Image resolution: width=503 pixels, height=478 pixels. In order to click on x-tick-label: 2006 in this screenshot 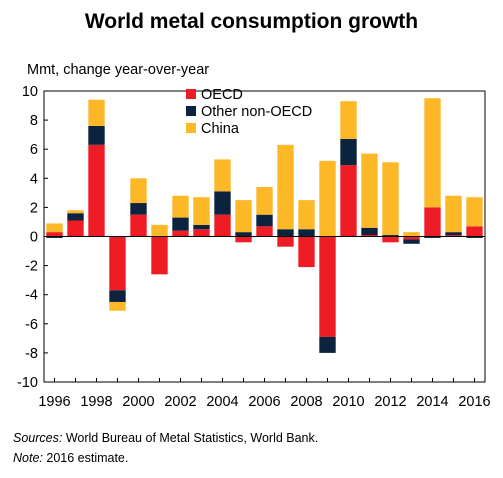, I will do `click(264, 402)`.